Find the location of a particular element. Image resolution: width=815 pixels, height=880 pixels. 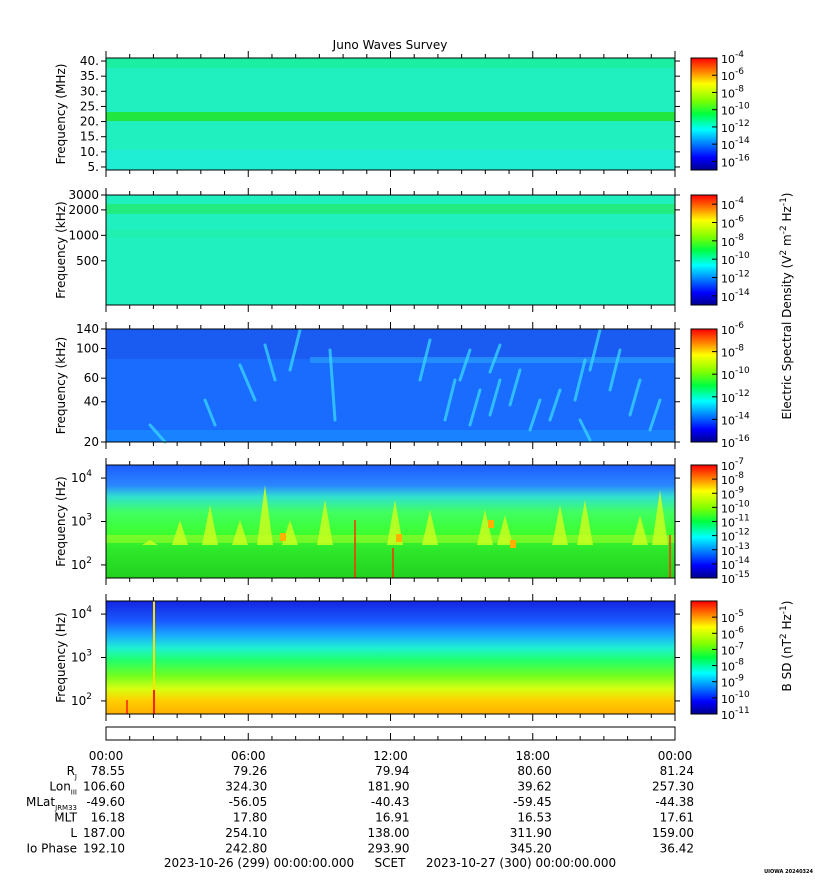

ephemeris-value: 106.60 is located at coordinates (104, 787).